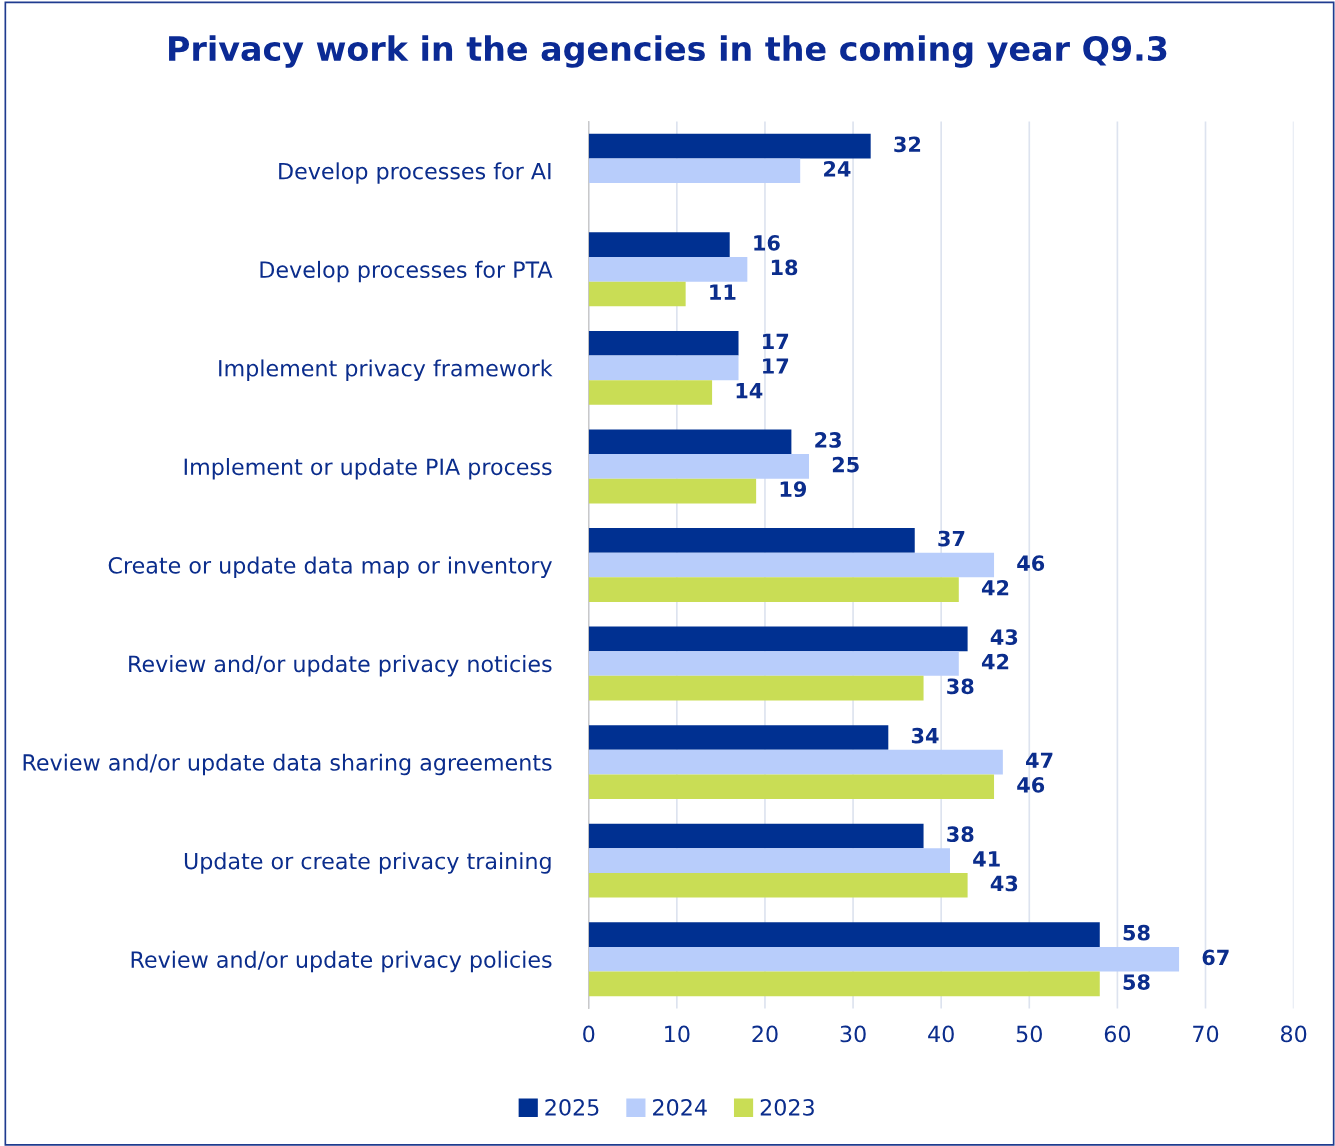  I want to click on x-tick-label: 40, so click(941, 1034).